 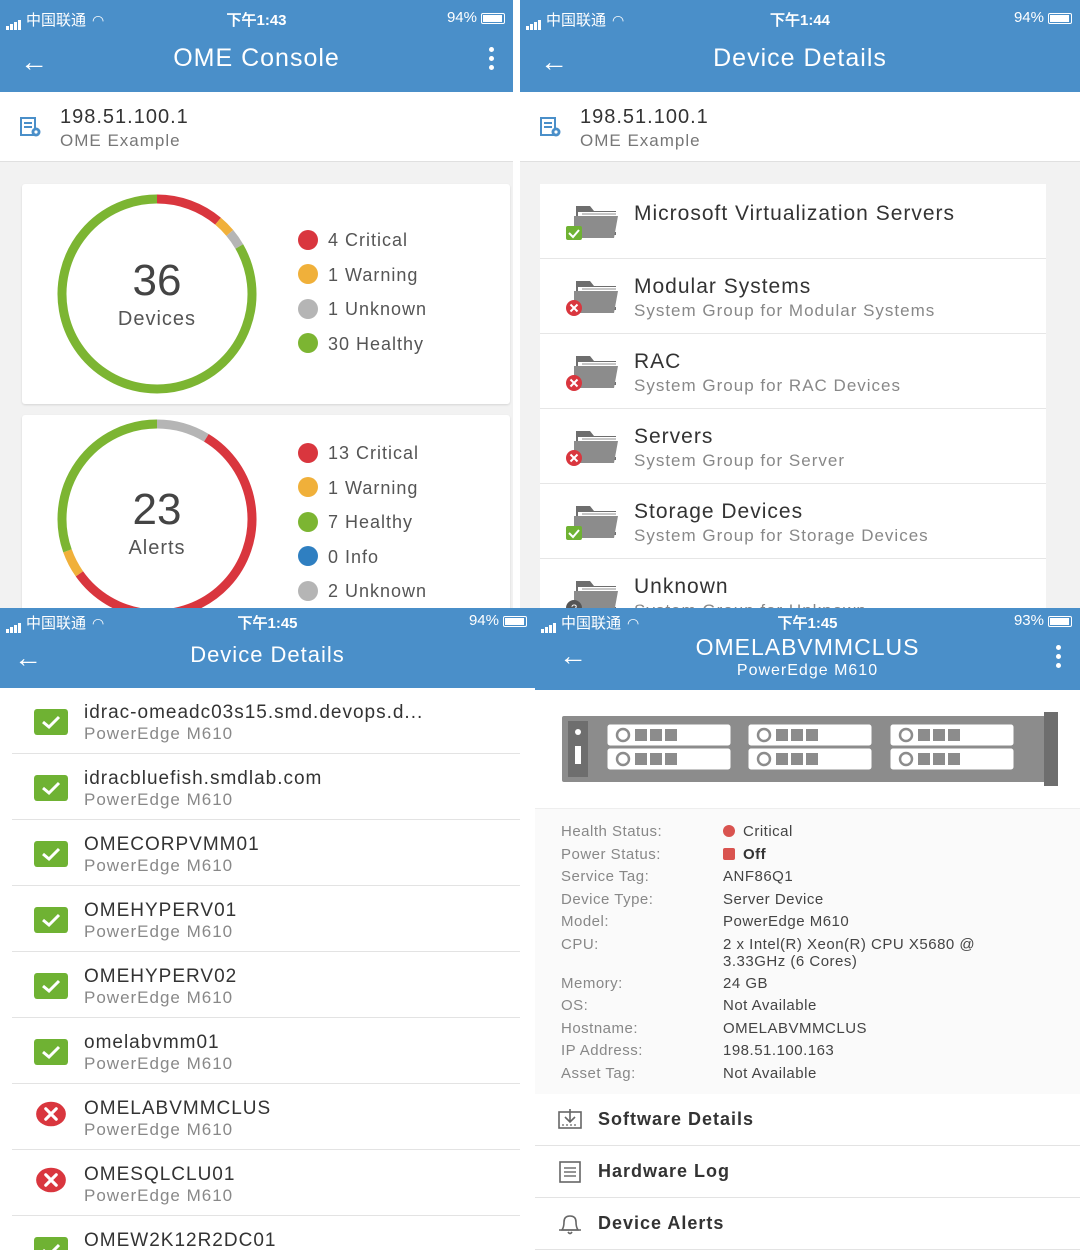 What do you see at coordinates (750, 604) in the screenshot?
I see `group-description: System Group for Unknown` at bounding box center [750, 604].